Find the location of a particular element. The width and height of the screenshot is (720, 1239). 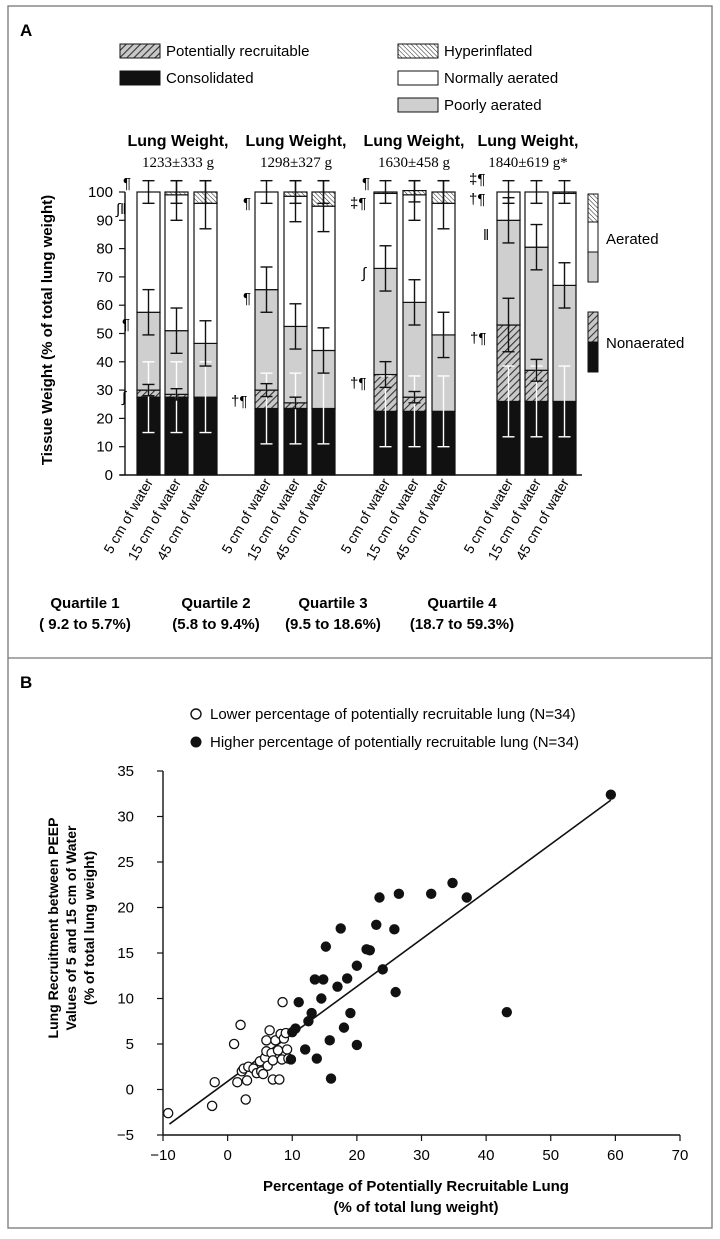

legend-label-recruitable: Potentially recruitable is located at coordinates (237, 51).